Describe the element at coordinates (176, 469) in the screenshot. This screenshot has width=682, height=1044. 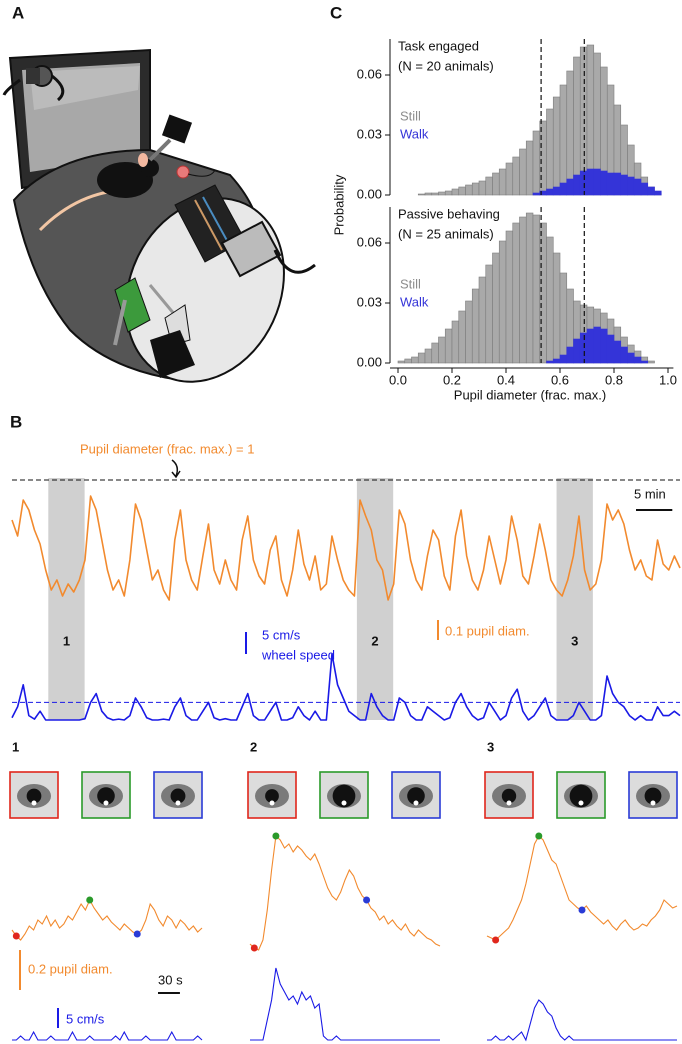
I see `arrow` at that location.